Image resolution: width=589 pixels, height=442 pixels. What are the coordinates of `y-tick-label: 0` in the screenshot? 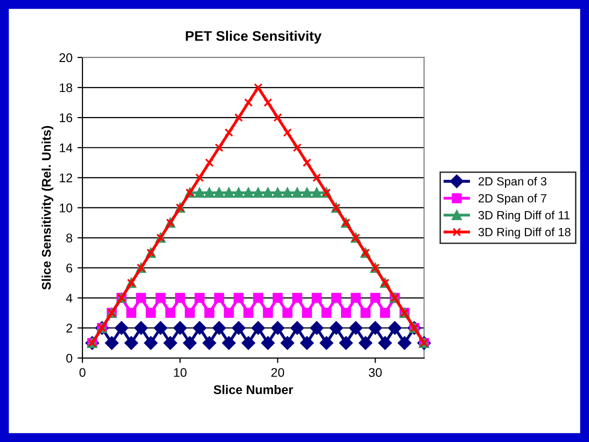 It's located at (69, 358).